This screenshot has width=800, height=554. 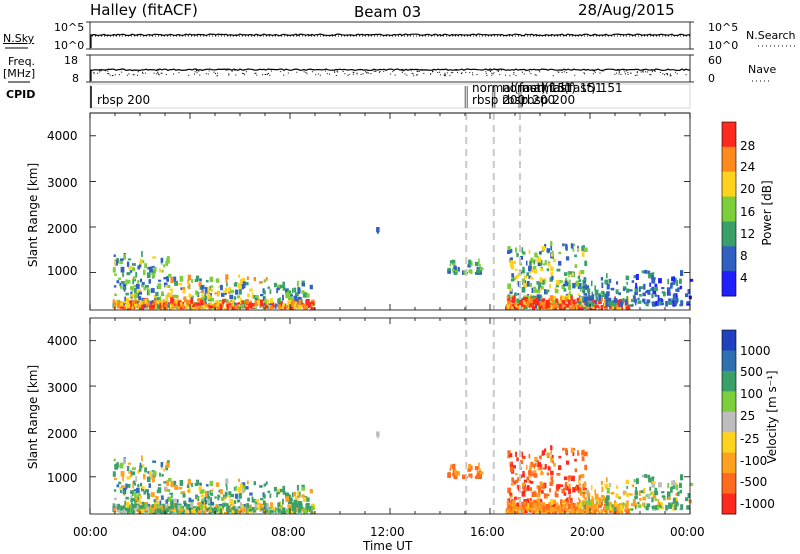 What do you see at coordinates (90, 532) in the screenshot?
I see `xtick-0: 00:00` at bounding box center [90, 532].